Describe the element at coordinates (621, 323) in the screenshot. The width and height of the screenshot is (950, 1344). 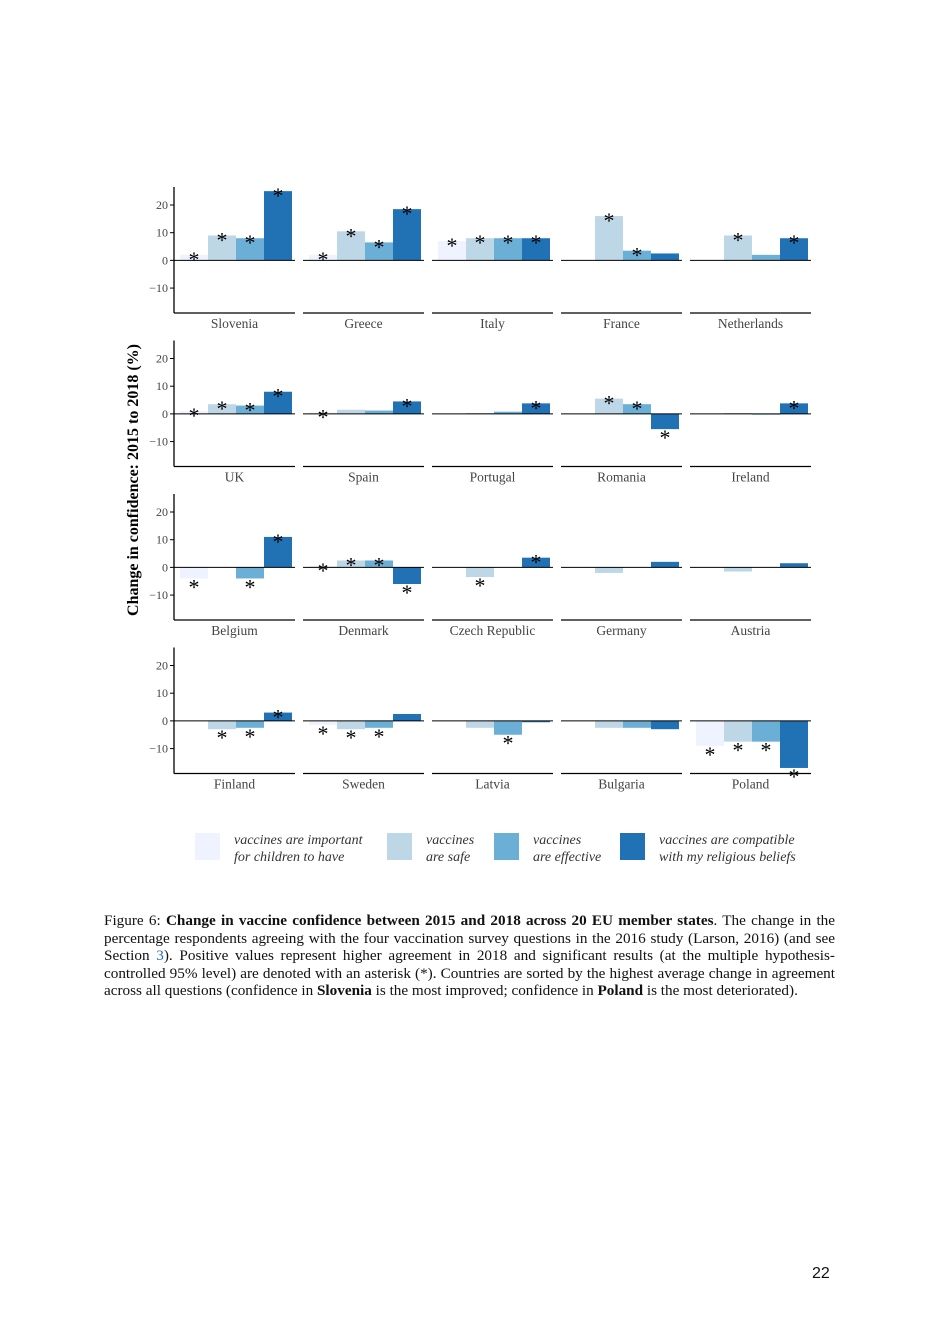
I see `facet-title: France` at that location.